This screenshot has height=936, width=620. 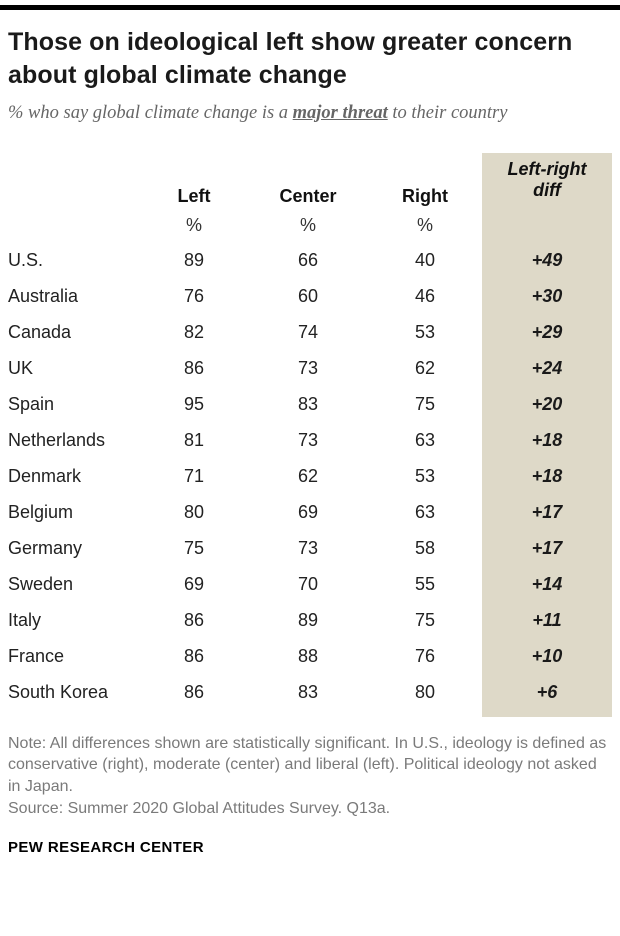 I want to click on center-value: 66, so click(x=308, y=259).